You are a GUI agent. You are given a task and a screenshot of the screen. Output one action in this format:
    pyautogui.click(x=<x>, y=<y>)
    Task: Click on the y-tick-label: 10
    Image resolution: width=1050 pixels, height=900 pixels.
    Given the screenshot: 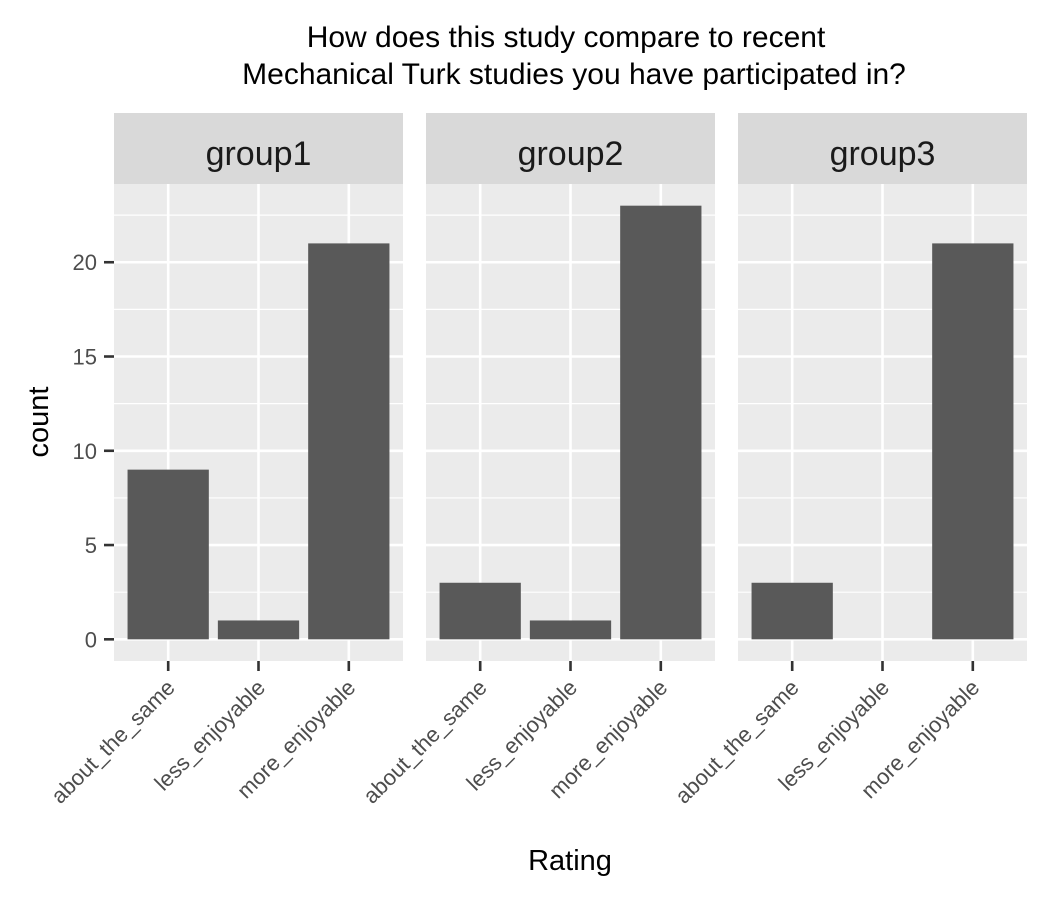 What is the action you would take?
    pyautogui.click(x=85, y=451)
    